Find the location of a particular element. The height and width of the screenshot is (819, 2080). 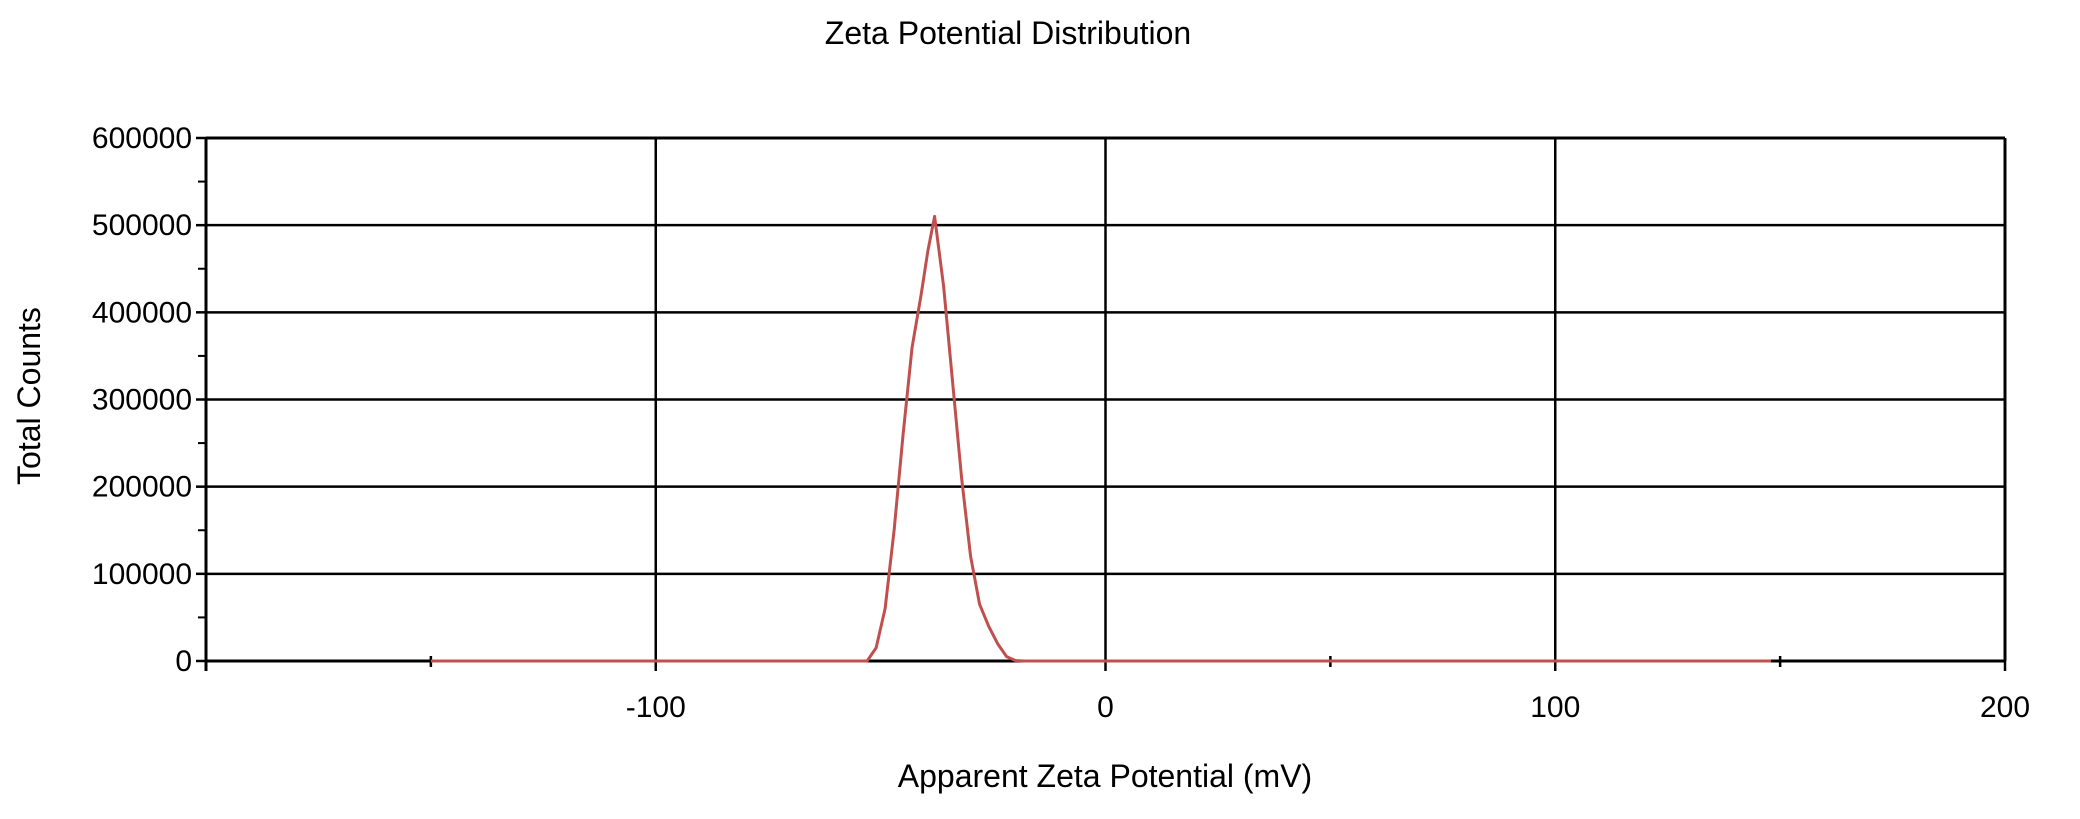

x-tick-label: 200 is located at coordinates (2005, 707).